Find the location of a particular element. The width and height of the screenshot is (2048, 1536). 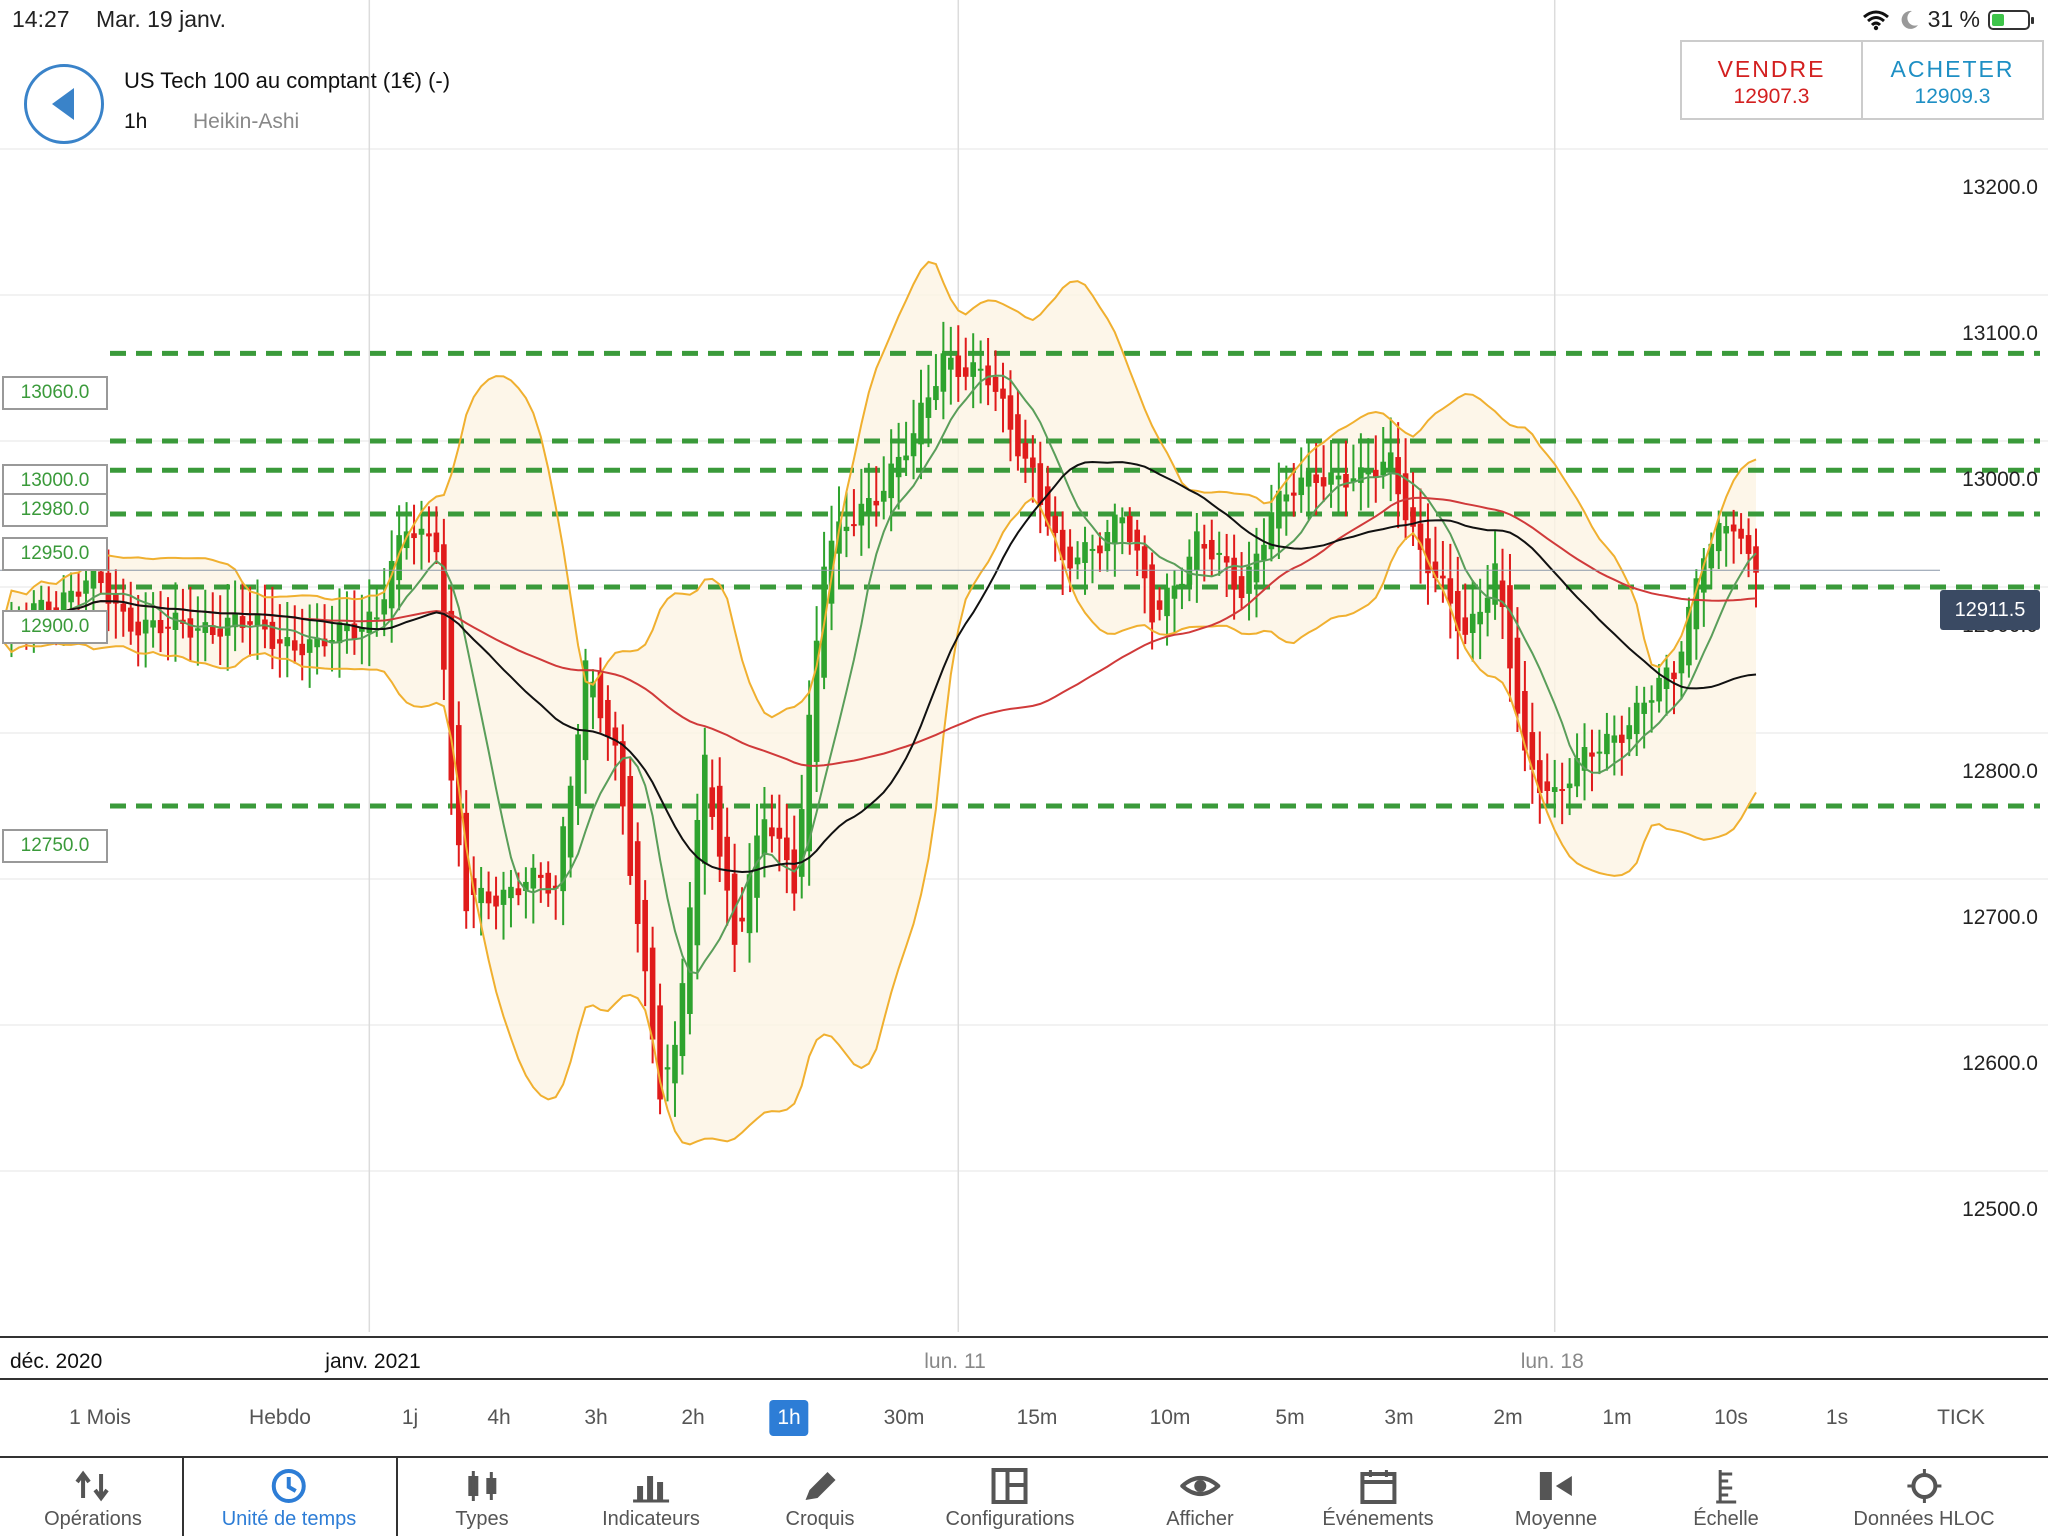

toolbar-calendar: Événements is located at coordinates (1378, 1497).